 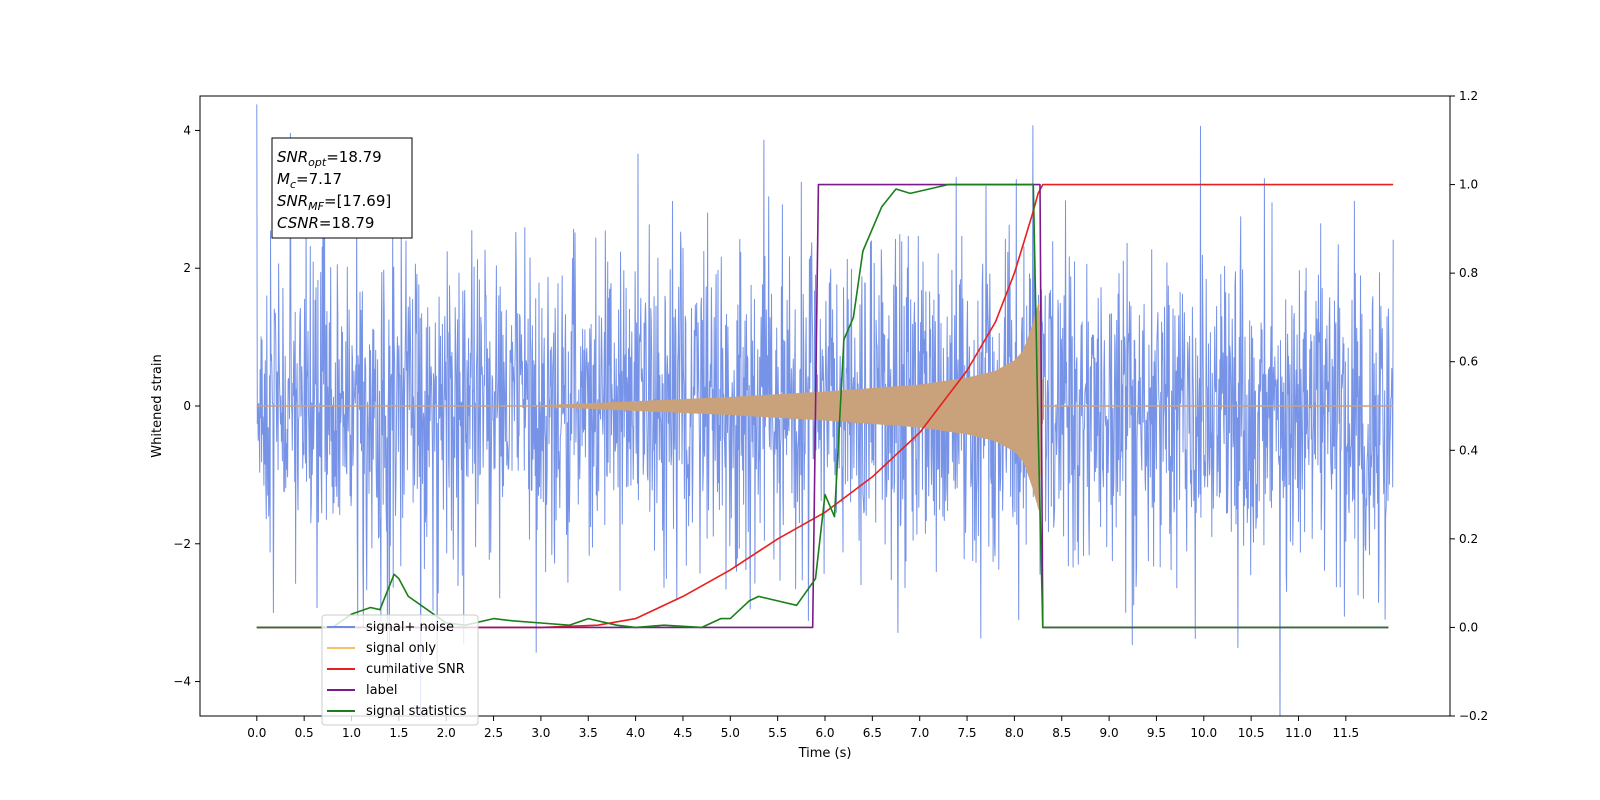 I want to click on x-tick-label: 2.0, so click(x=446, y=733).